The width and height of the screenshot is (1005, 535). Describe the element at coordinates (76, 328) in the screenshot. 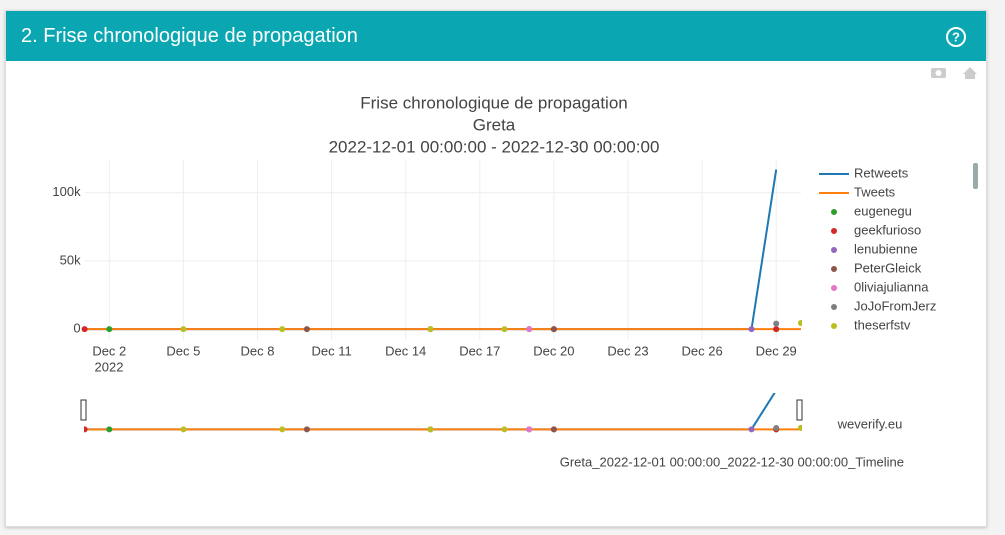

I see `y-tick-label: 0` at that location.